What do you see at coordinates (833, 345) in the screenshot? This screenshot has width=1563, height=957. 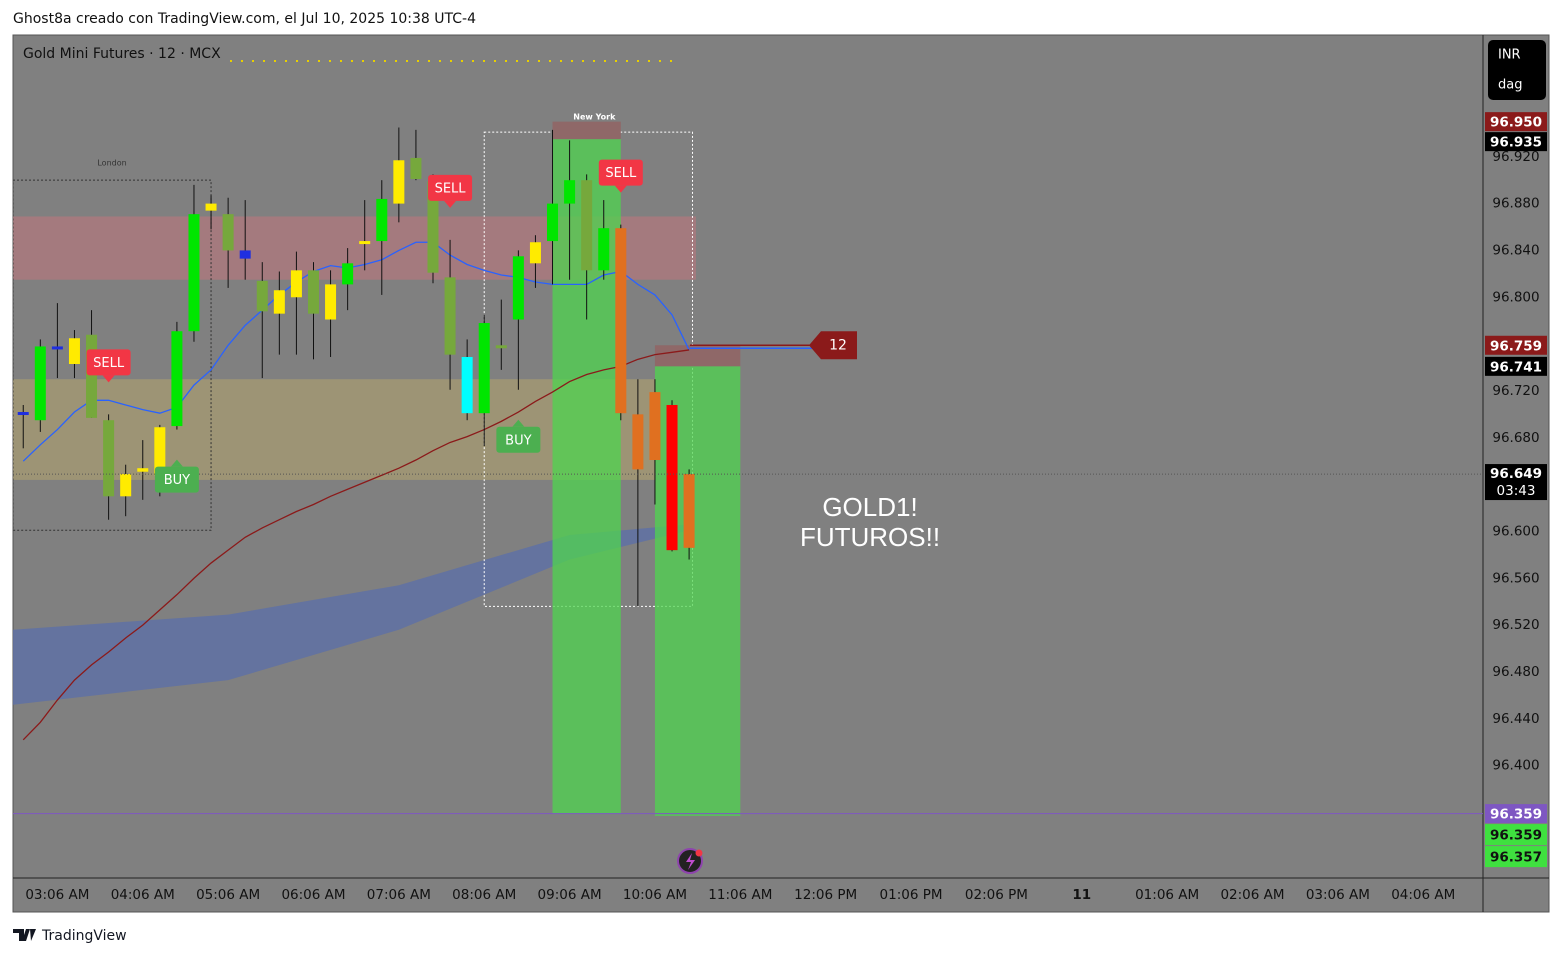 I see `line-label-box` at bounding box center [833, 345].